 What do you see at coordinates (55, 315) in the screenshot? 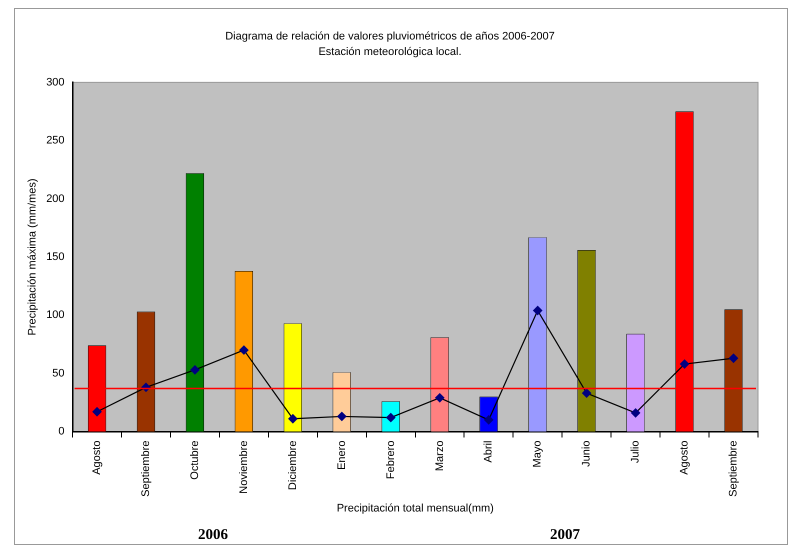
I see `y-tick-label: 100` at bounding box center [55, 315].